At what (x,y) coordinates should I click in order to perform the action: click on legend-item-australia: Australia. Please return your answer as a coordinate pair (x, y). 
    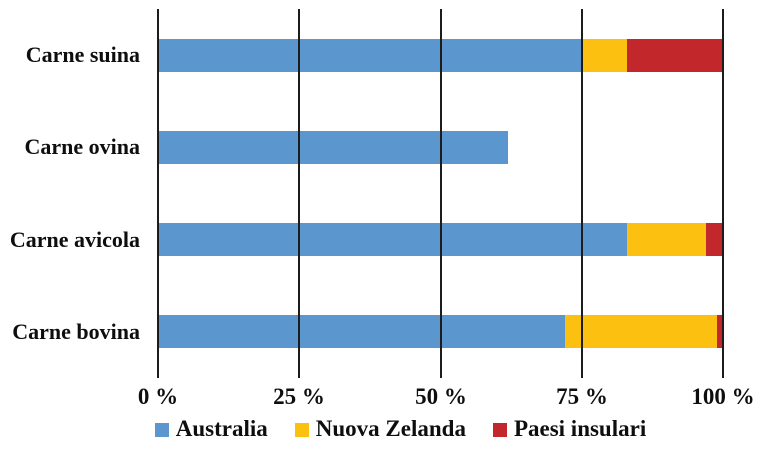
    Looking at the image, I should click on (211, 429).